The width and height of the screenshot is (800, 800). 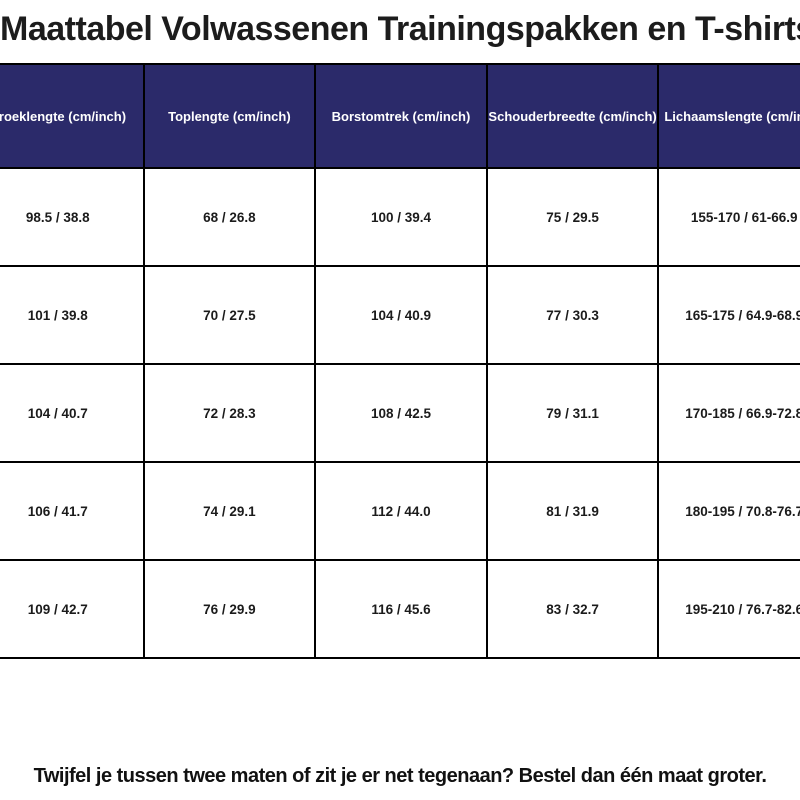 I want to click on table-cell: 74 / 29.1, so click(x=229, y=511).